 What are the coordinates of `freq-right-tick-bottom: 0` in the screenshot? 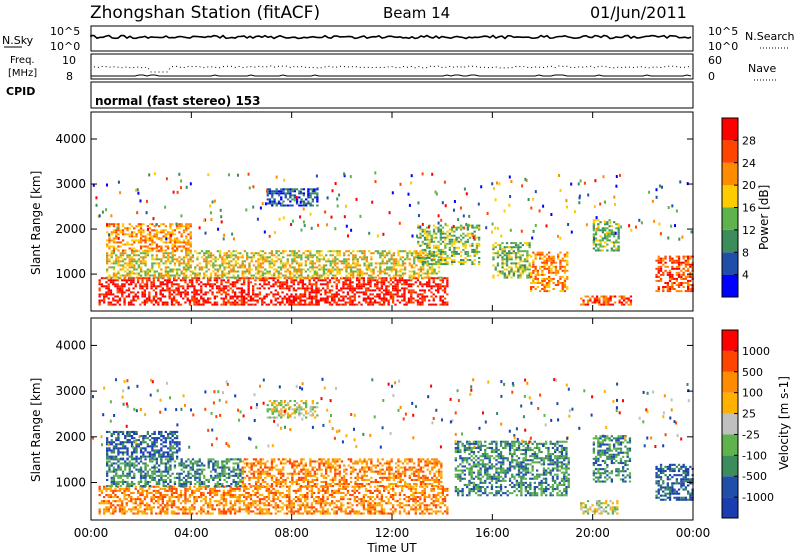 It's located at (711, 76).